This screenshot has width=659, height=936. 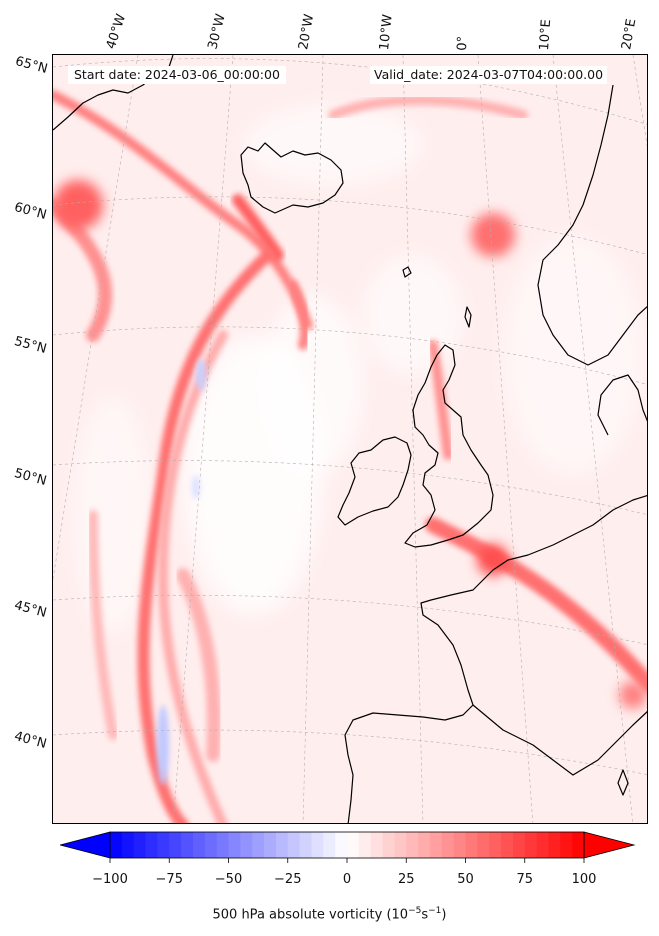 What do you see at coordinates (30, 211) in the screenshot?
I see `lat-label-60n: 60°N` at bounding box center [30, 211].